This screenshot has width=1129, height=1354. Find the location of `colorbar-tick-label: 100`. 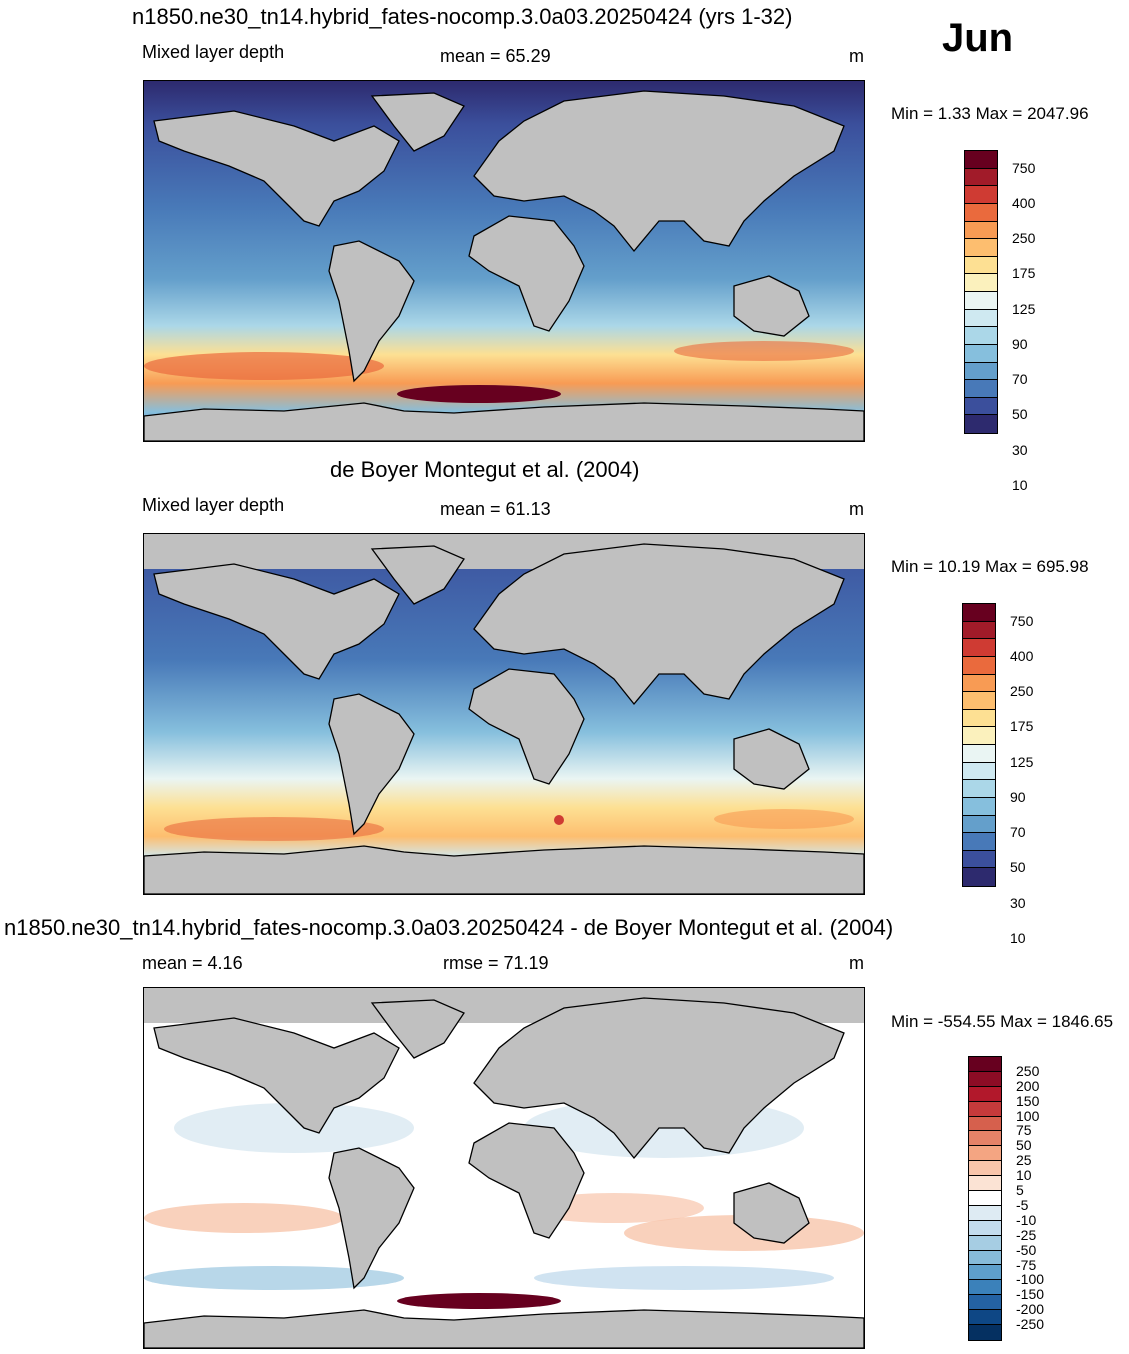

colorbar-tick-label: 100 is located at coordinates (1028, 1115).